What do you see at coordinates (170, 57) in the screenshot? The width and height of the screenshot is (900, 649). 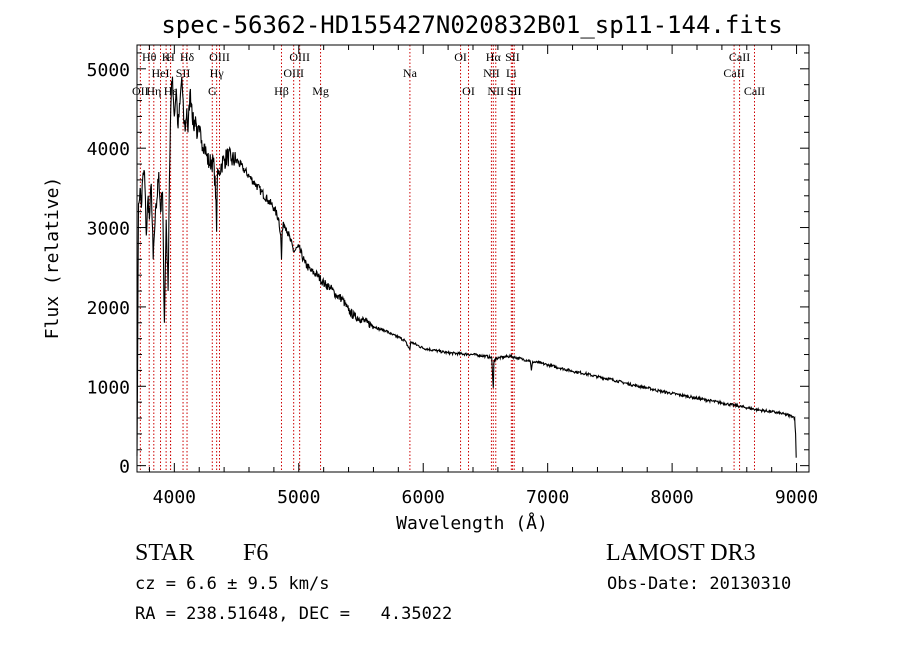 I see `line-label: H` at bounding box center [170, 57].